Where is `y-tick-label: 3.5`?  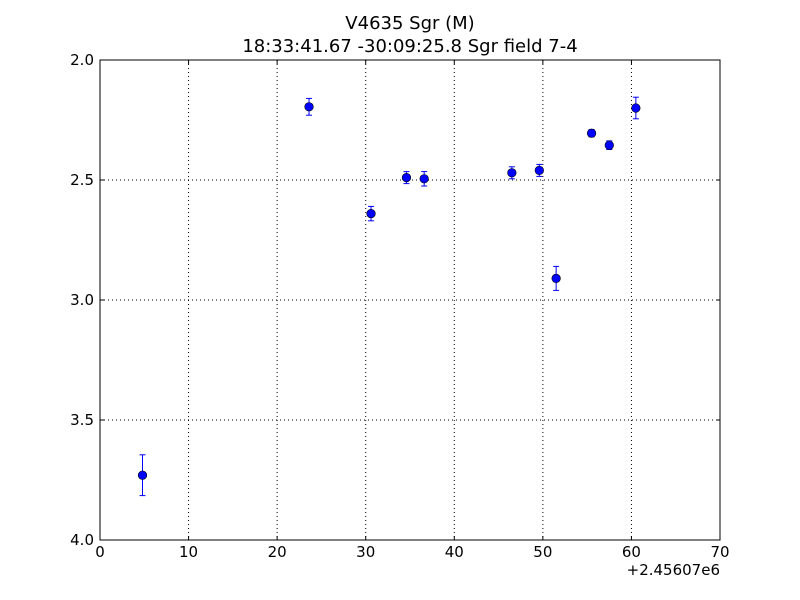
y-tick-label: 3.5 is located at coordinates (82, 420).